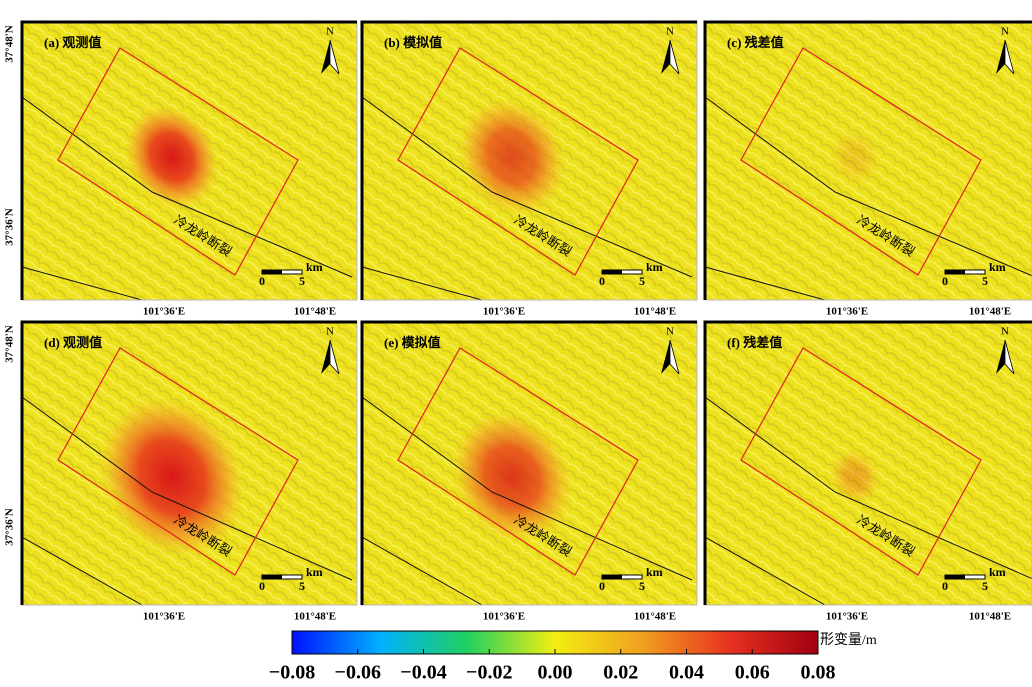 The width and height of the screenshot is (1032, 687). I want to click on colorbar-tick-label: −0.02, so click(489, 673).